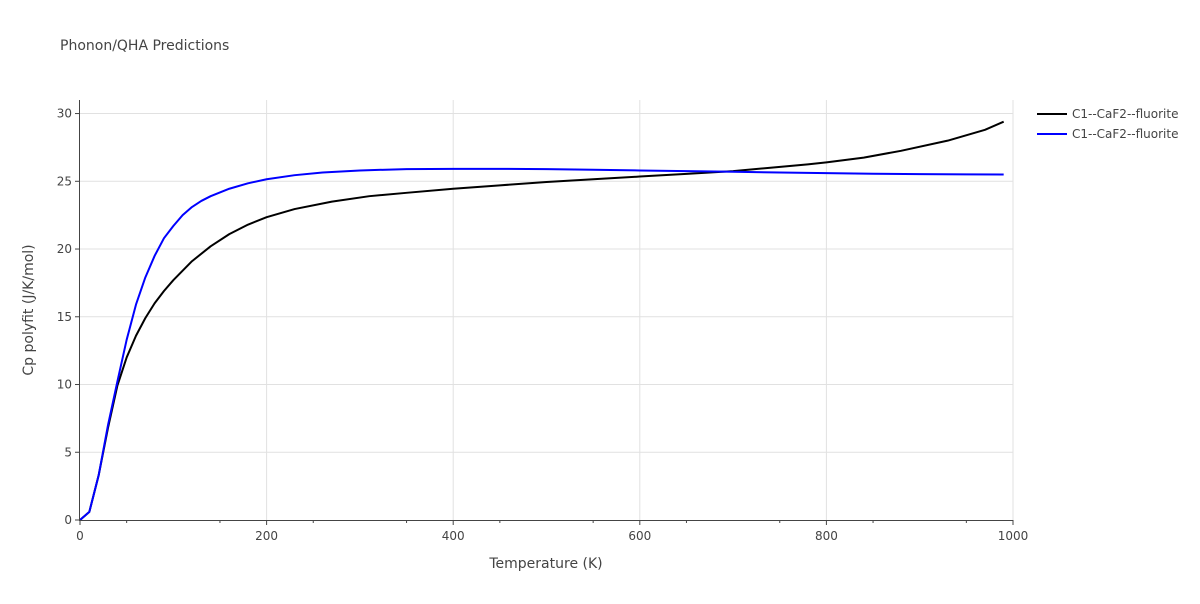 The image size is (1200, 604). I want to click on chart-title: Phonon/QHA Predictions, so click(144, 46).